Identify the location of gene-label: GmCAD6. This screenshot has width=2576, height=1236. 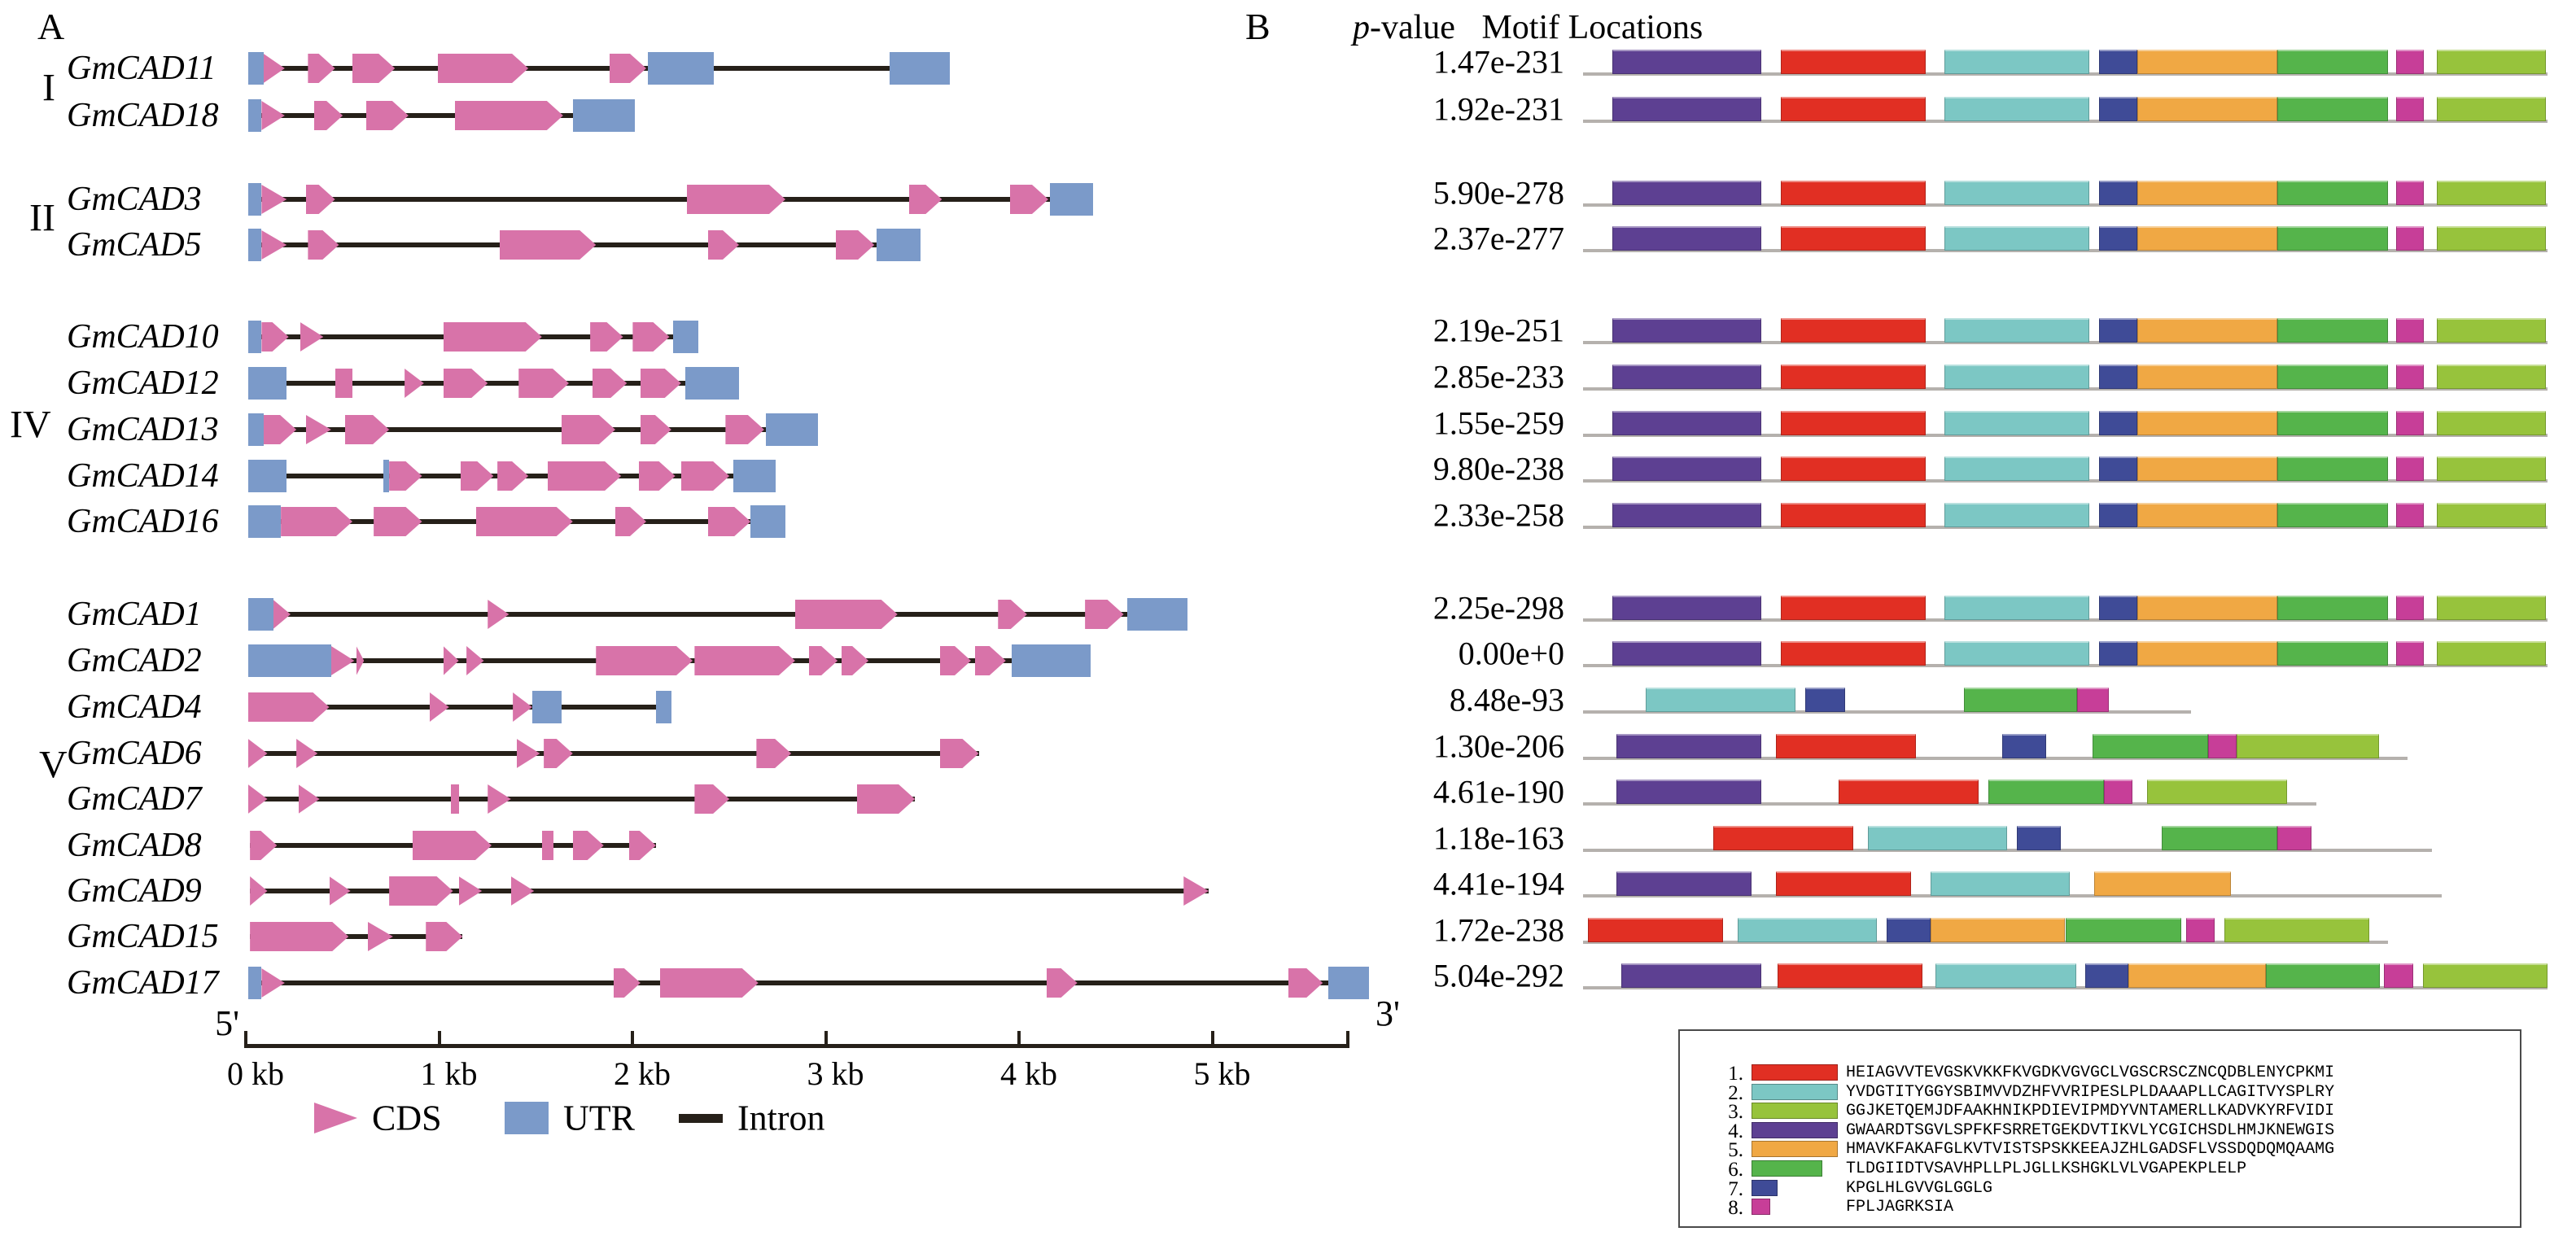
(134, 754).